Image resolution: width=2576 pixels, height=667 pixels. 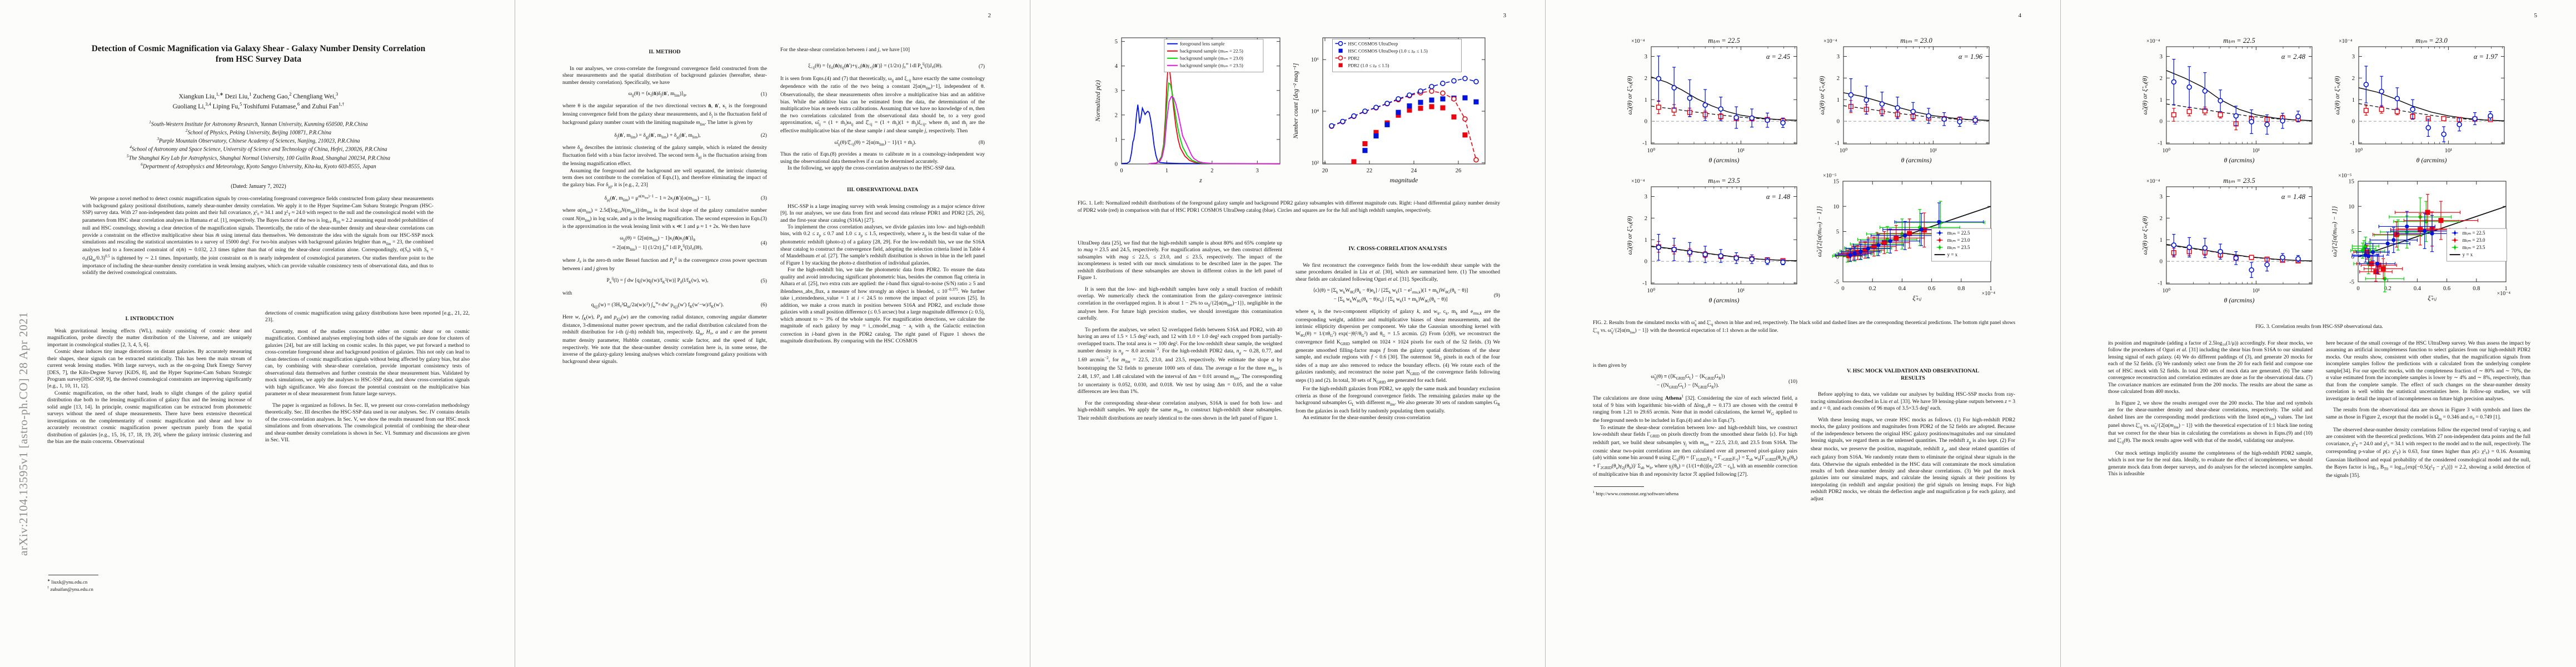 I want to click on svg-text: 0.6, so click(x=1931, y=289).